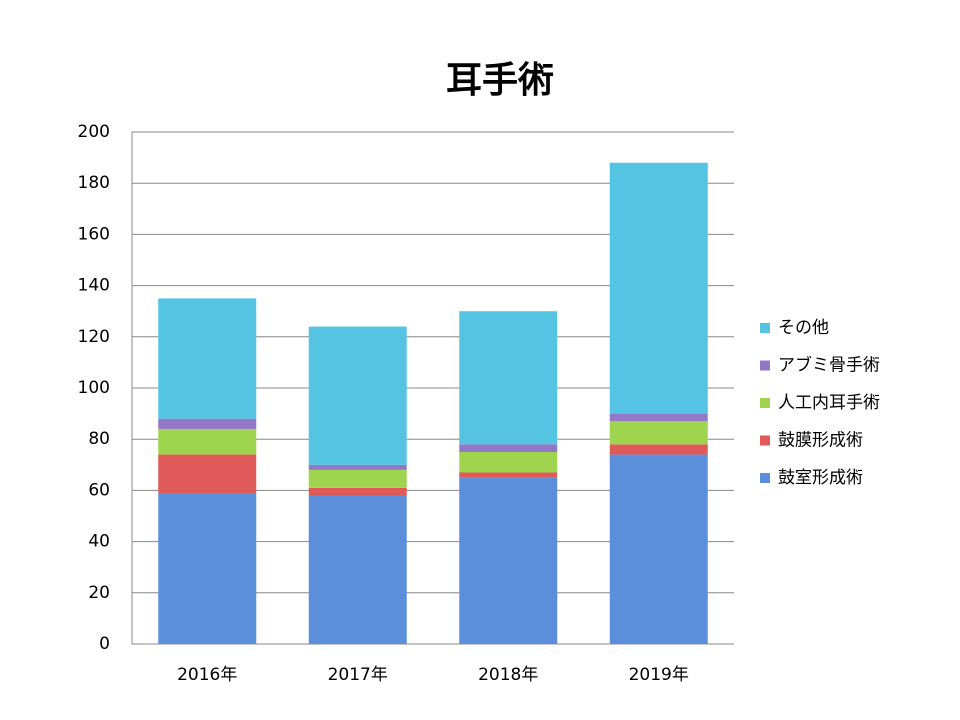 The height and width of the screenshot is (720, 960). What do you see at coordinates (99, 593) in the screenshot?
I see `y-tick-label: 20` at bounding box center [99, 593].